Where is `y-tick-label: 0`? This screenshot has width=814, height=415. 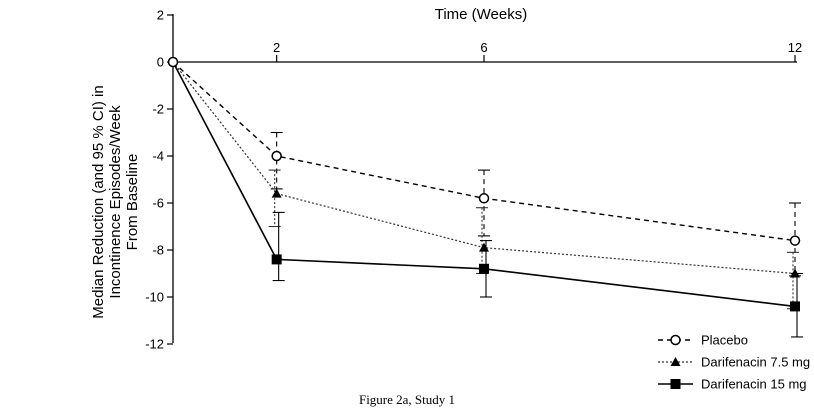 y-tick-label: 0 is located at coordinates (160, 62).